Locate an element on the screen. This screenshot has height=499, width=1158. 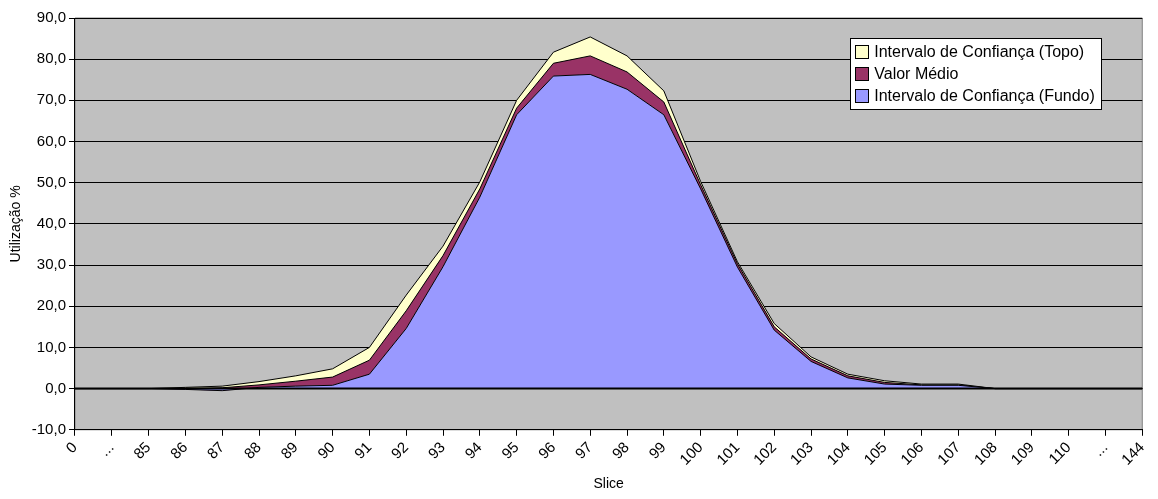
y-tick-label: 10,0 is located at coordinates (51, 346).